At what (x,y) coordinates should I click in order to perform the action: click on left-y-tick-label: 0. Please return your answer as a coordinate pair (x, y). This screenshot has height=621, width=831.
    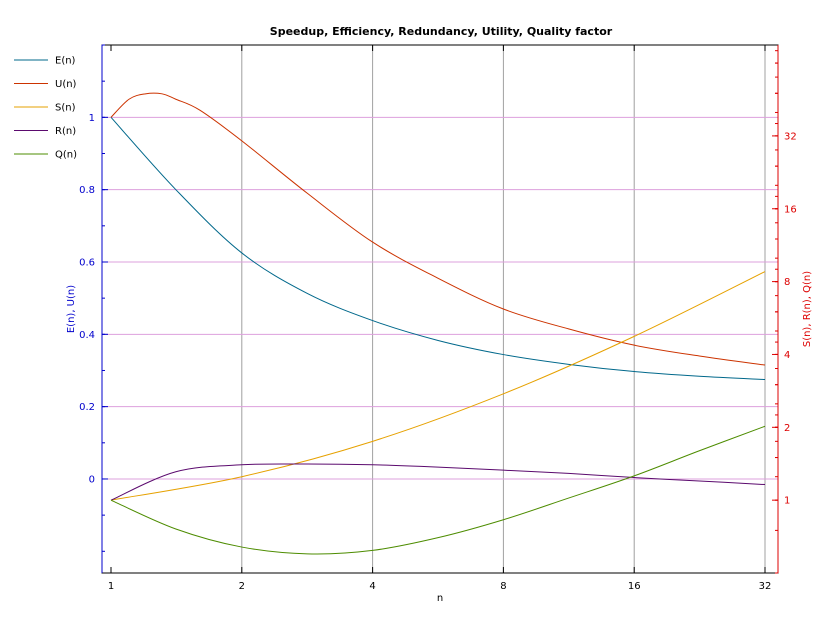
    Looking at the image, I should click on (92, 479).